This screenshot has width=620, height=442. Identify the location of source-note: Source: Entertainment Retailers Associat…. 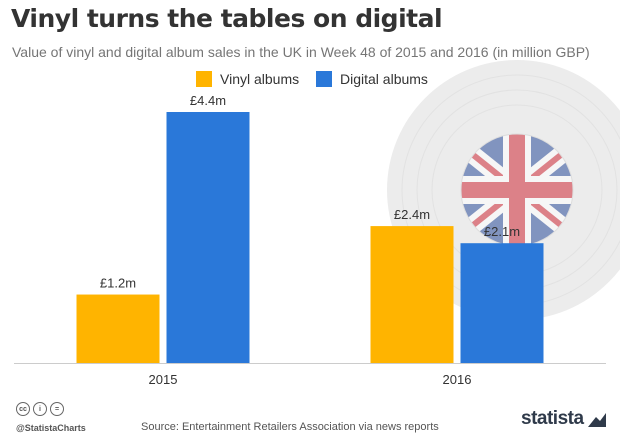
(290, 427).